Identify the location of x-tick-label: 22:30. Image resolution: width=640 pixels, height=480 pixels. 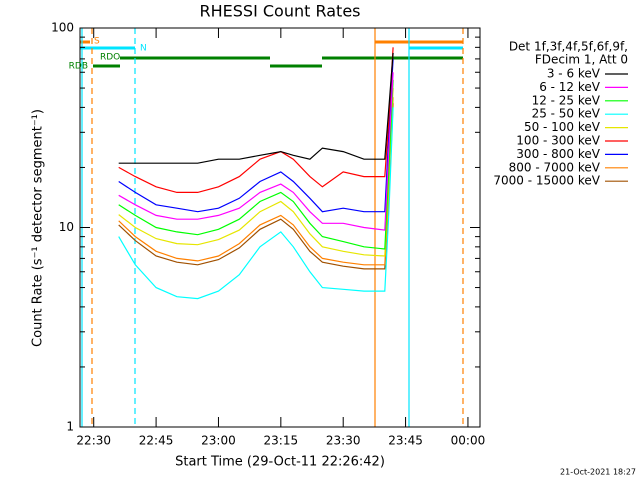
(93, 441).